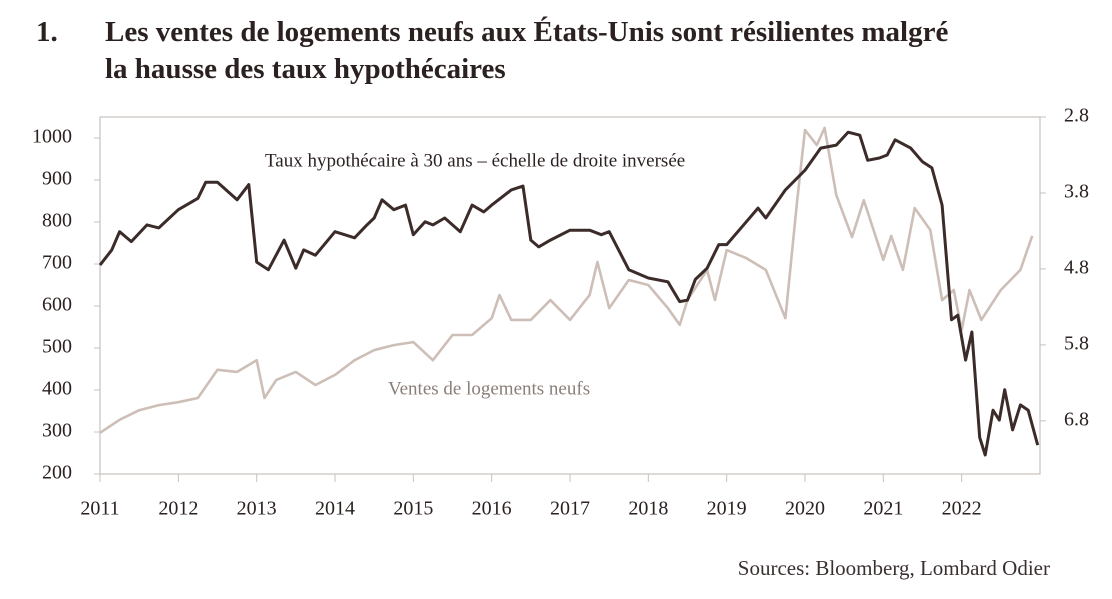 This screenshot has height=599, width=1112. I want to click on x-tick-label: 2019, so click(727, 509).